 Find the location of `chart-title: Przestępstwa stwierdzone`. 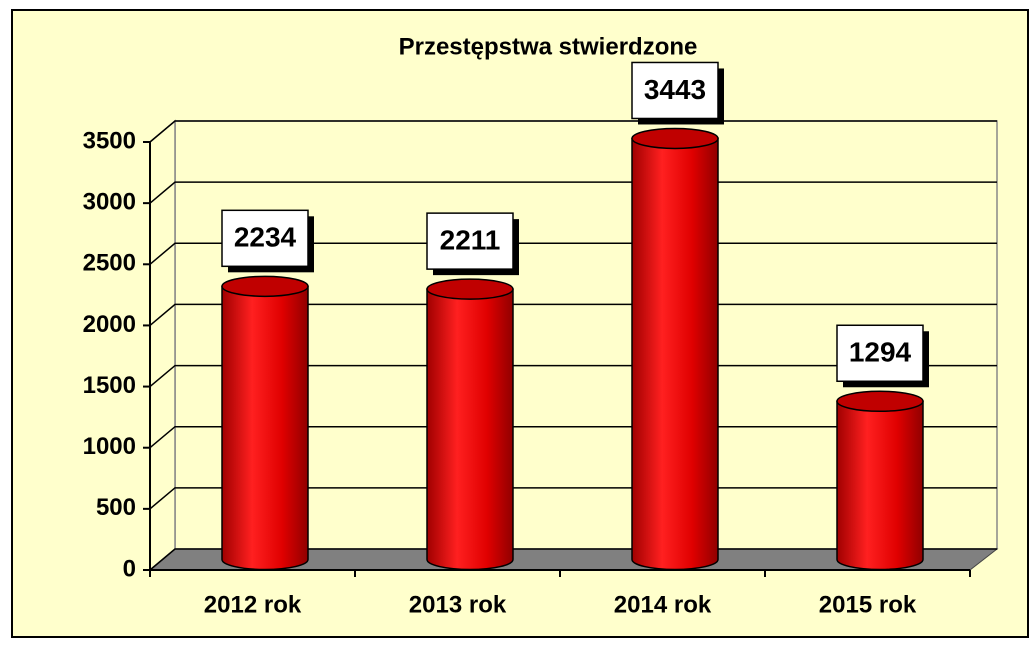

chart-title: Przestępstwa stwierdzone is located at coordinates (548, 46).